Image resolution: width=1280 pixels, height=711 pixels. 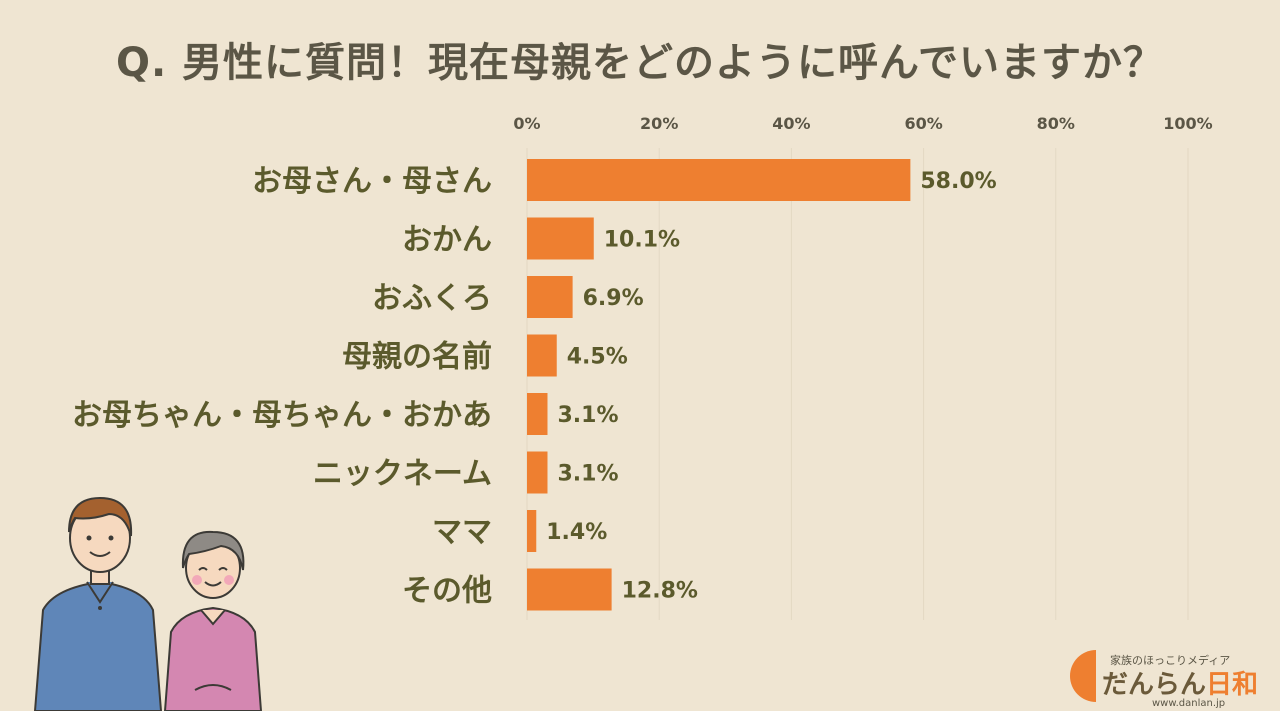 What do you see at coordinates (576, 532) in the screenshot?
I see `value-label: 1.4%` at bounding box center [576, 532].